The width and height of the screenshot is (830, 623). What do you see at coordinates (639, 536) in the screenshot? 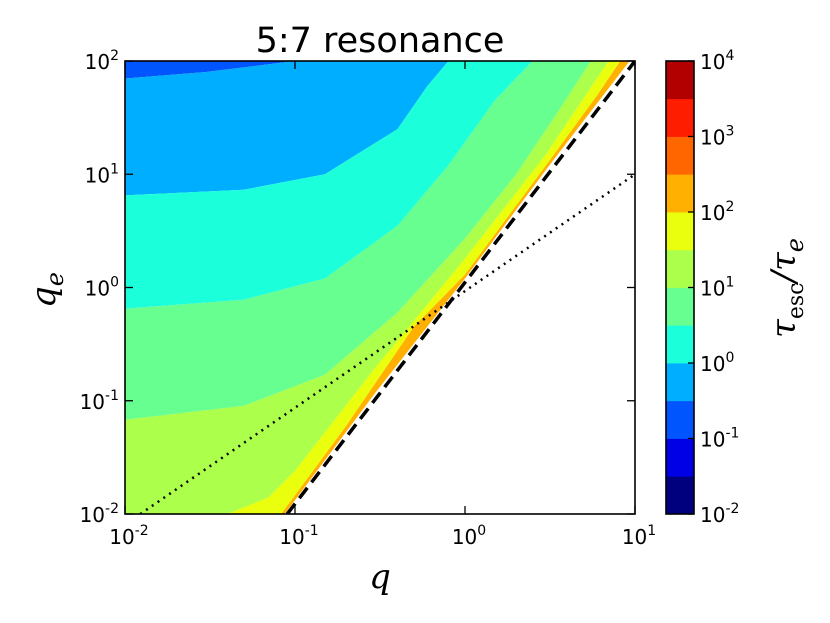
I see `x-tick-label: 10¹` at bounding box center [639, 536].